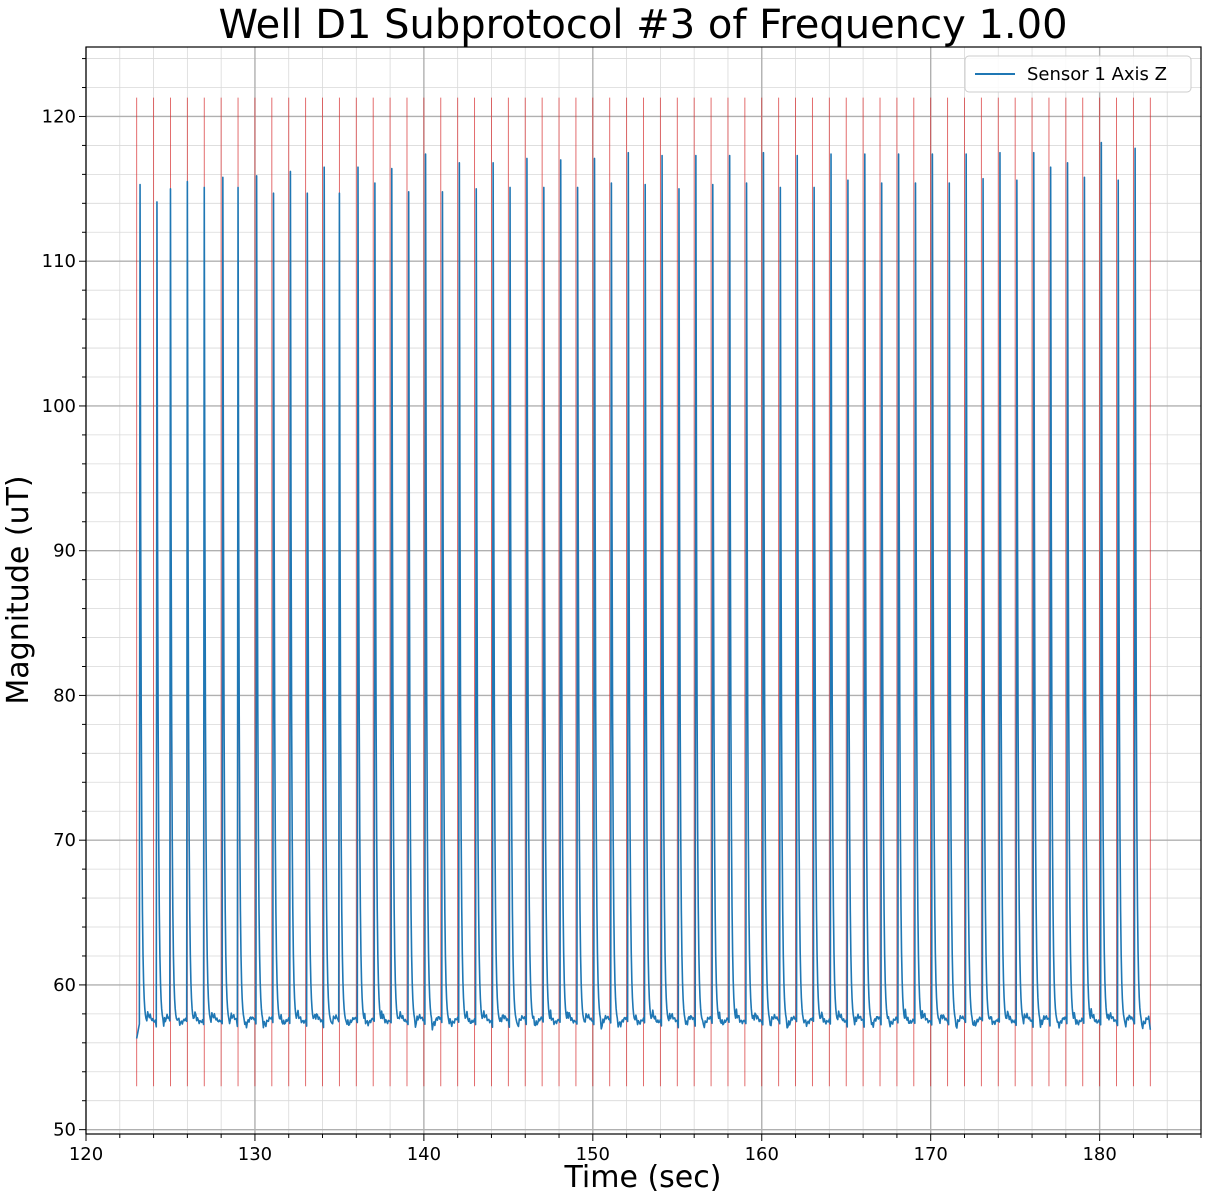  Describe the element at coordinates (424, 1154) in the screenshot. I see `x-tick-label: 140` at that location.